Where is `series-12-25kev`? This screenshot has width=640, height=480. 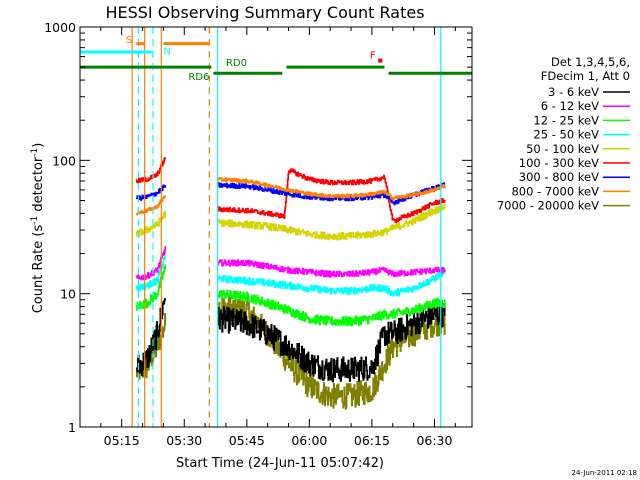 series-12-25kev is located at coordinates (291, 295).